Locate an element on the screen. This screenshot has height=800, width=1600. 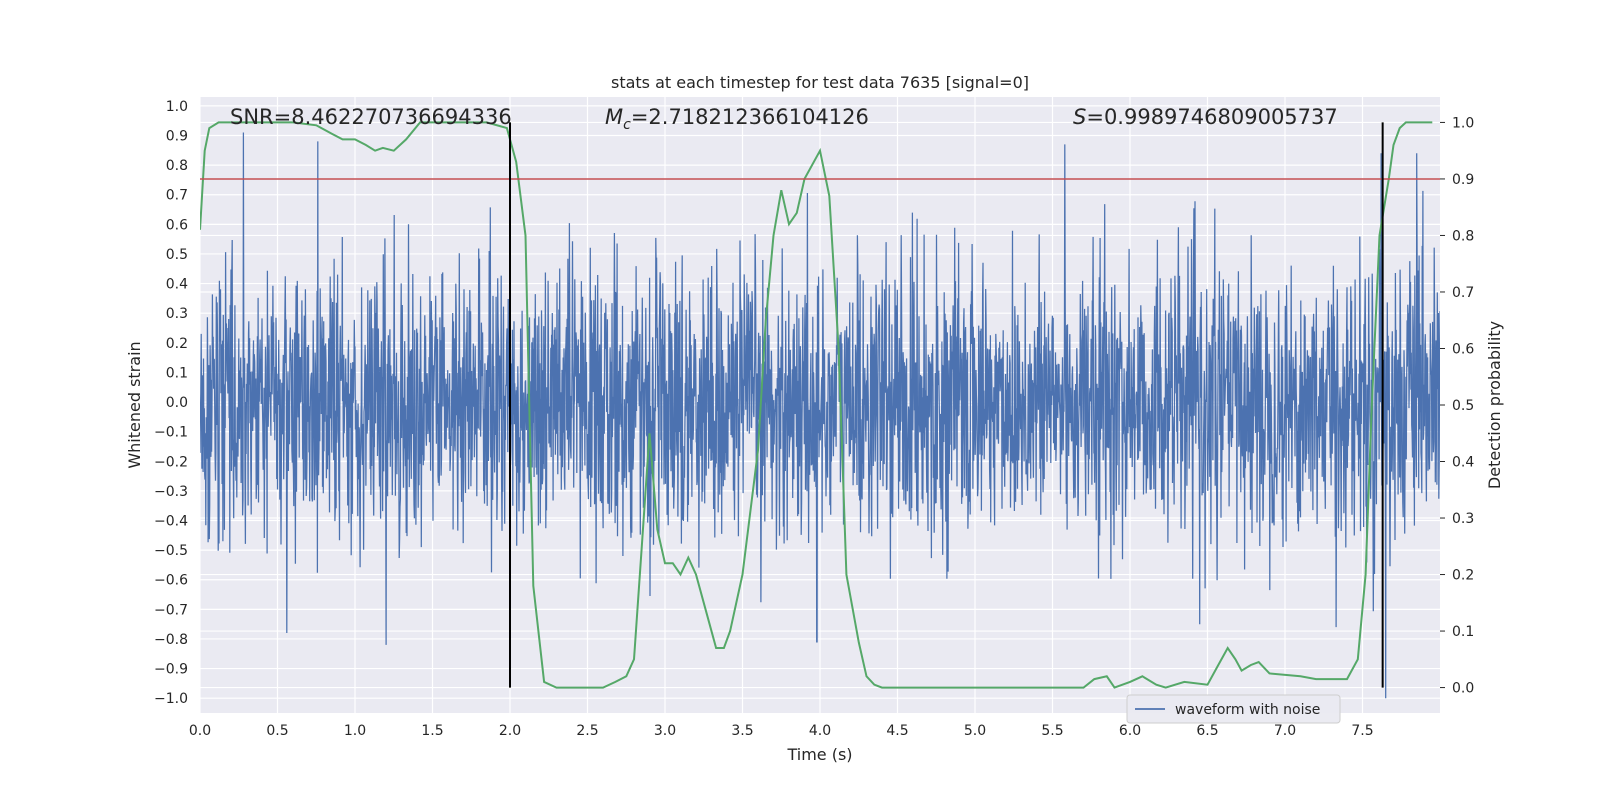
y-tick-label: 0.5 is located at coordinates (177, 255).